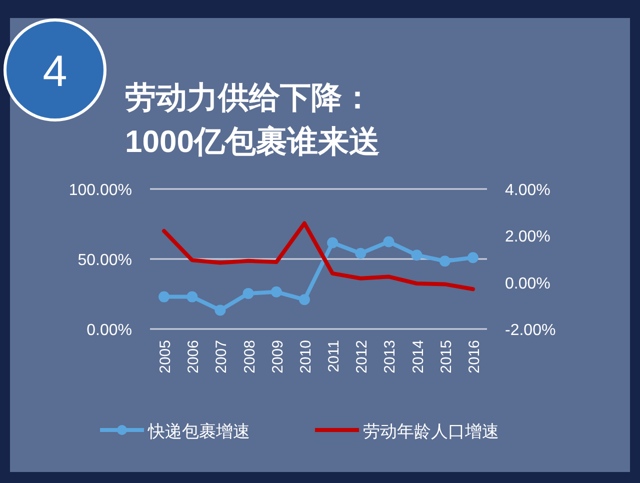  What do you see at coordinates (418, 357) in the screenshot?
I see `x-tick-label: 2014` at bounding box center [418, 357].